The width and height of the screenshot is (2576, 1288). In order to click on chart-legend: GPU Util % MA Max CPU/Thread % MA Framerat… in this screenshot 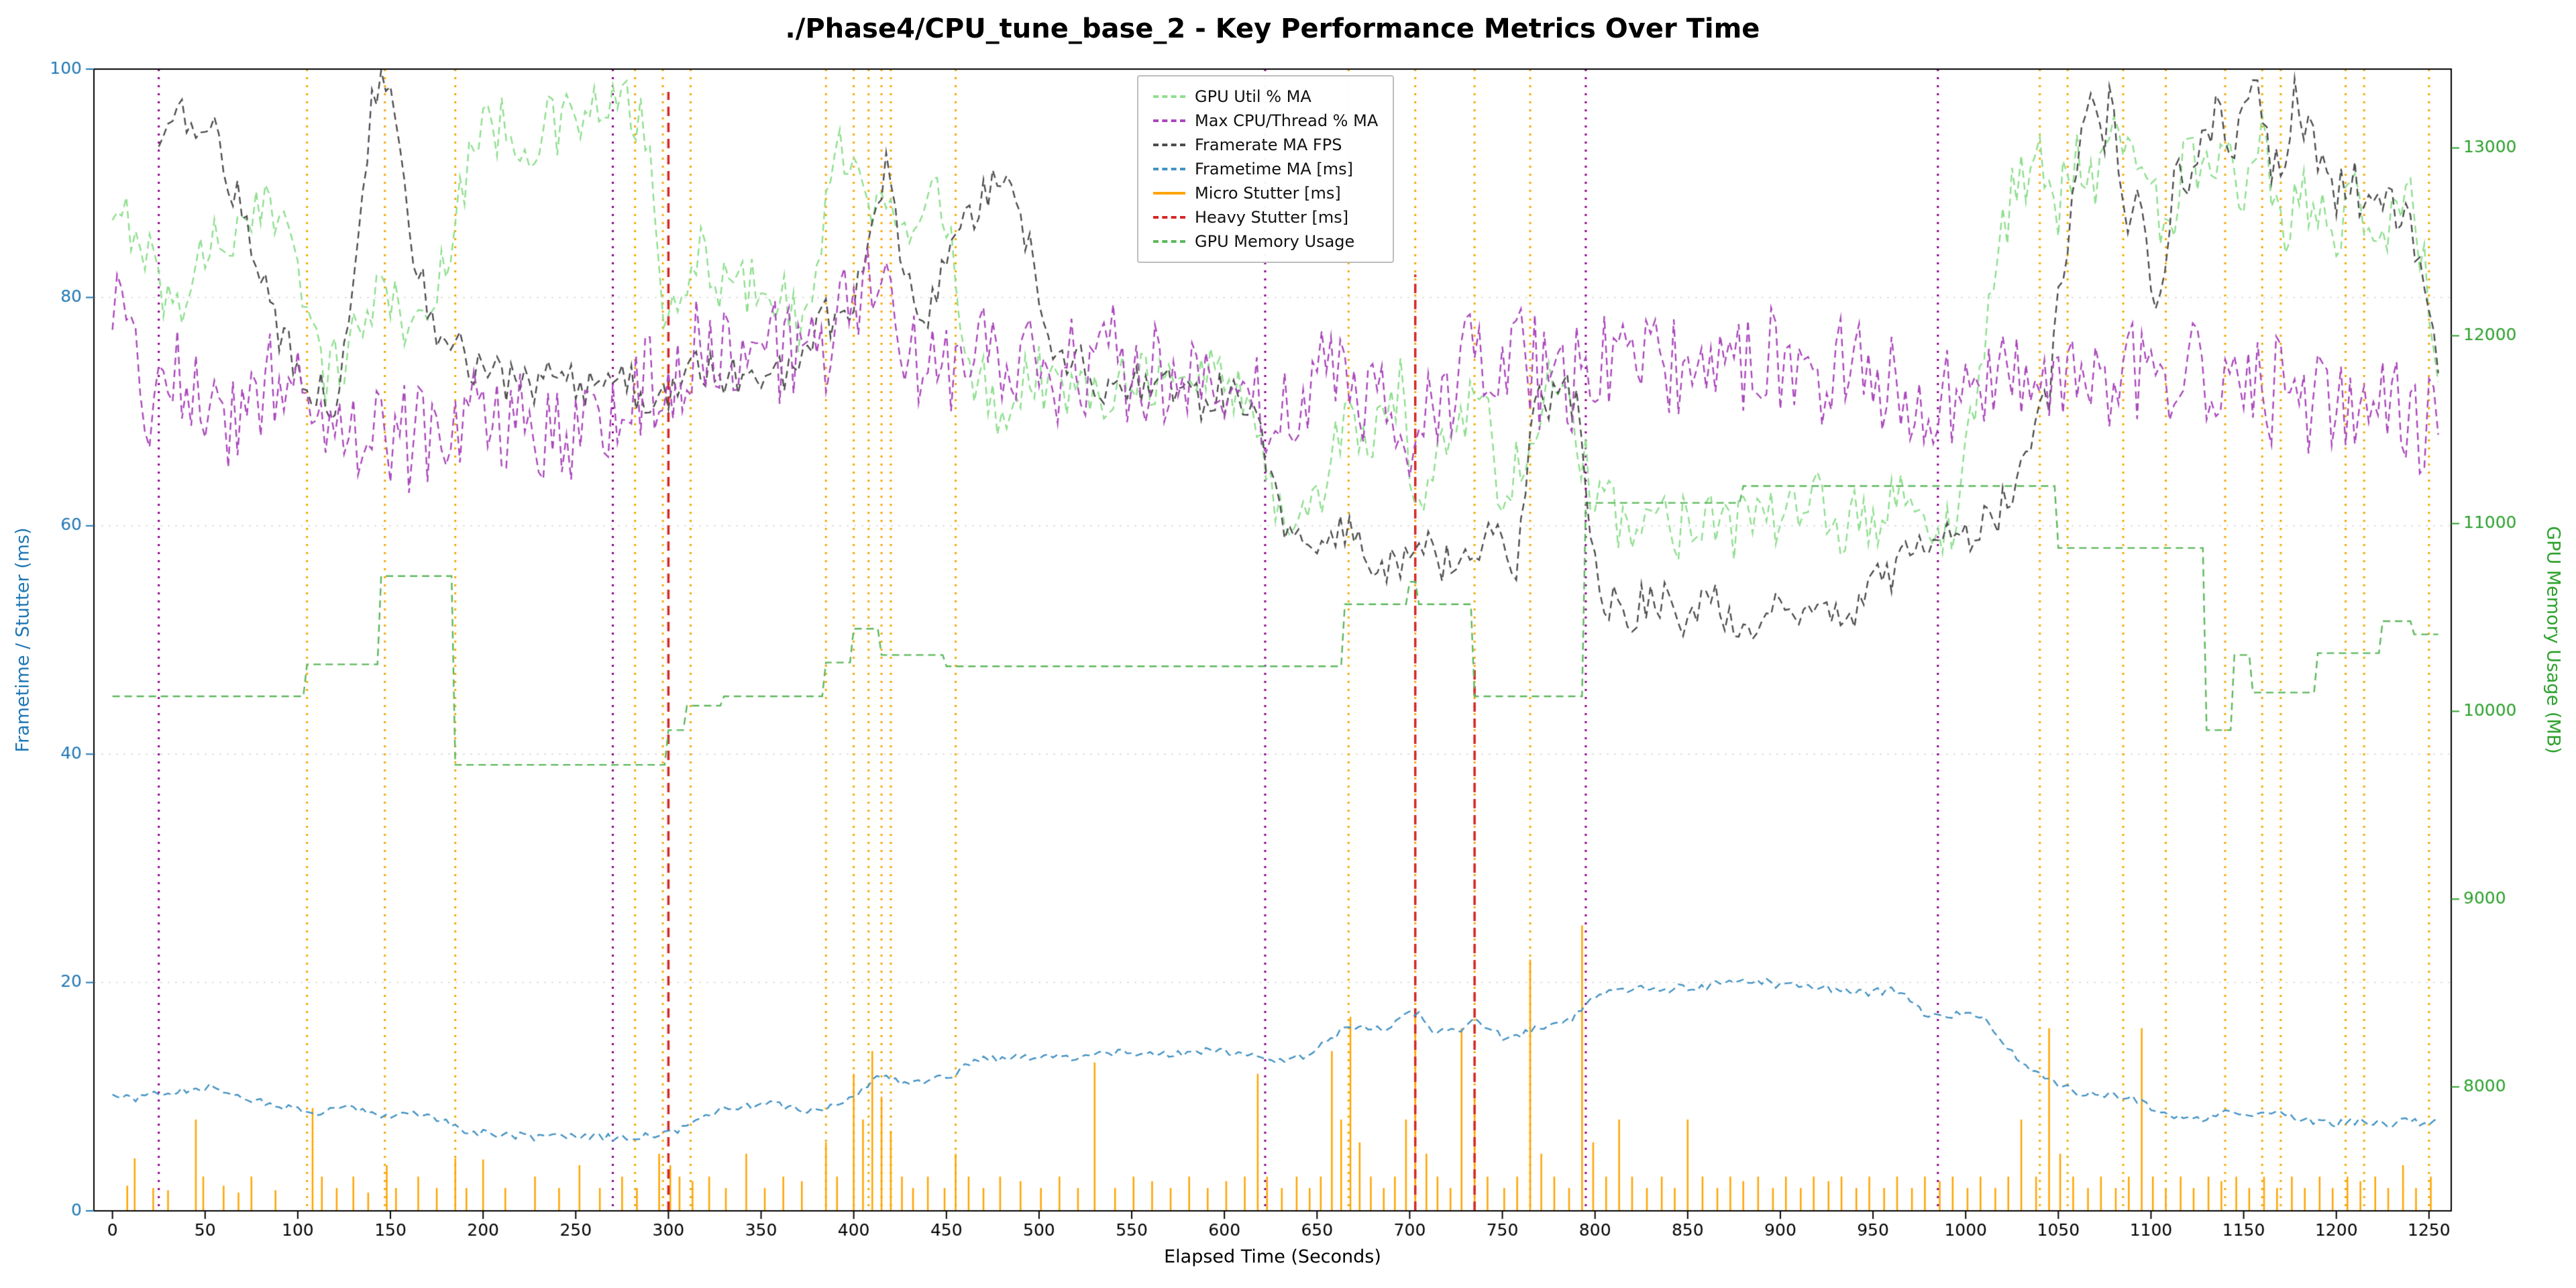, I will do `click(1266, 169)`.